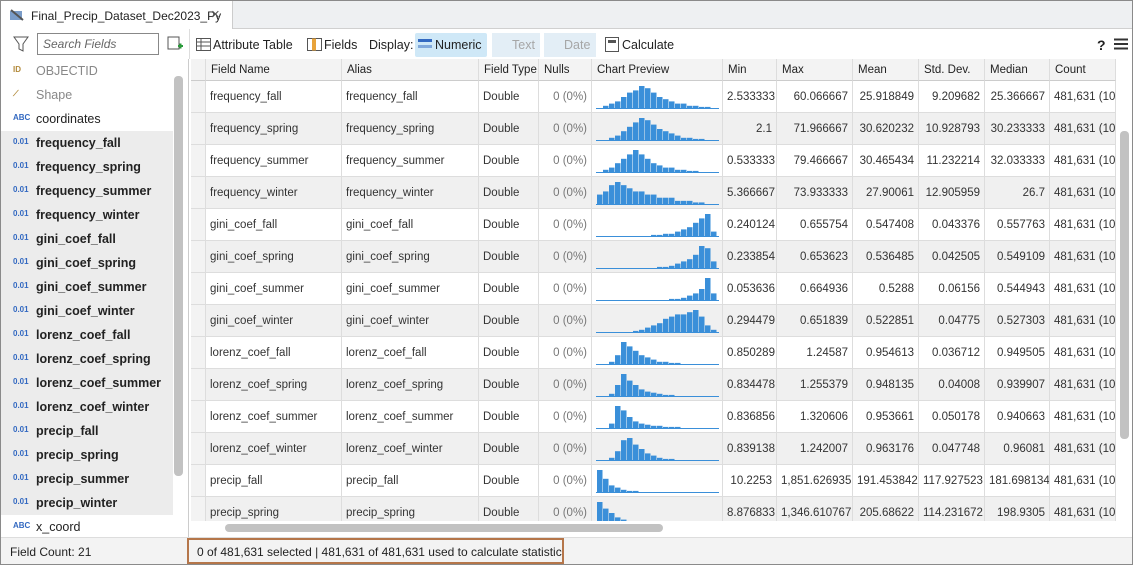  Describe the element at coordinates (1017, 161) in the screenshot. I see `grid-cell: 32.033333` at that location.